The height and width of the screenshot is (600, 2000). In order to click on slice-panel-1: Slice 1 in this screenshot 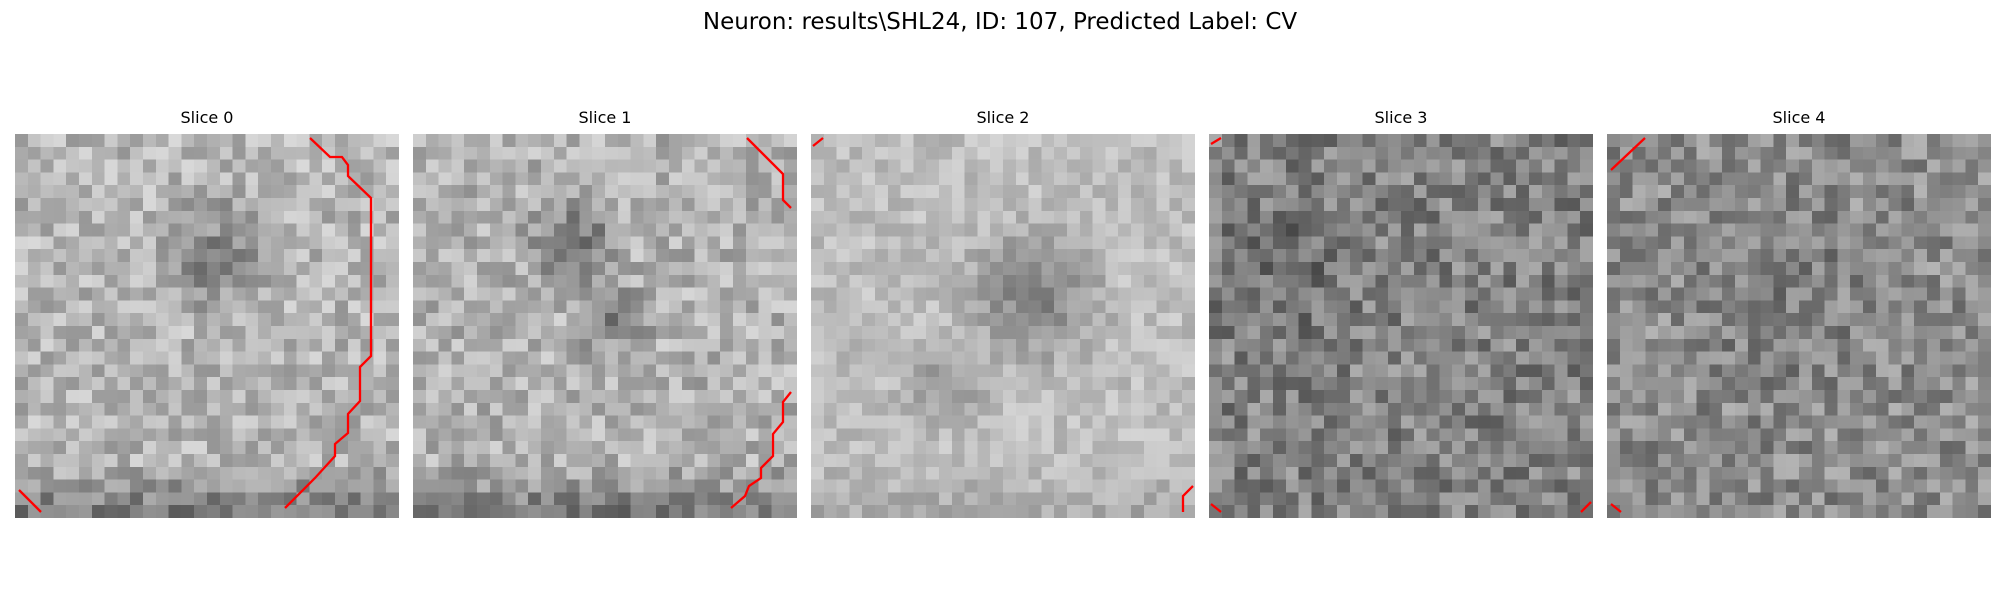, I will do `click(605, 317)`.